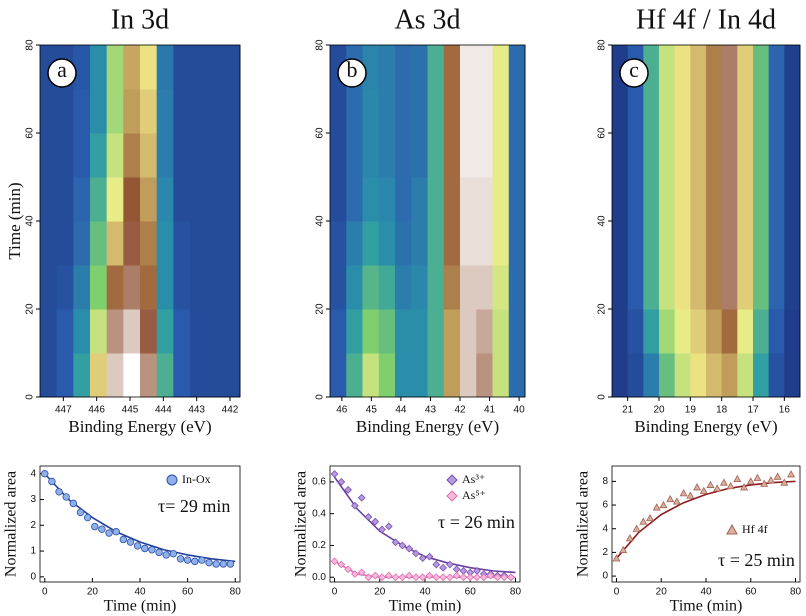 The width and height of the screenshot is (806, 616). What do you see at coordinates (30, 133) in the screenshot?
I see `y-tick-label: 60` at bounding box center [30, 133].